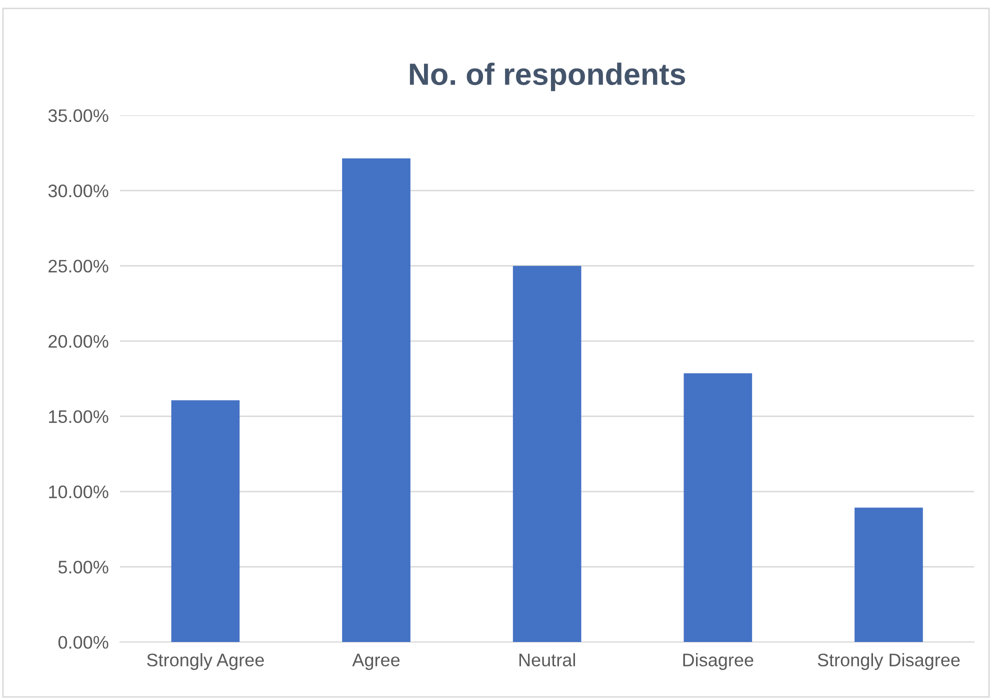 This screenshot has width=992, height=699. What do you see at coordinates (78, 191) in the screenshot?
I see `y-tick-label: 30.00%` at bounding box center [78, 191].